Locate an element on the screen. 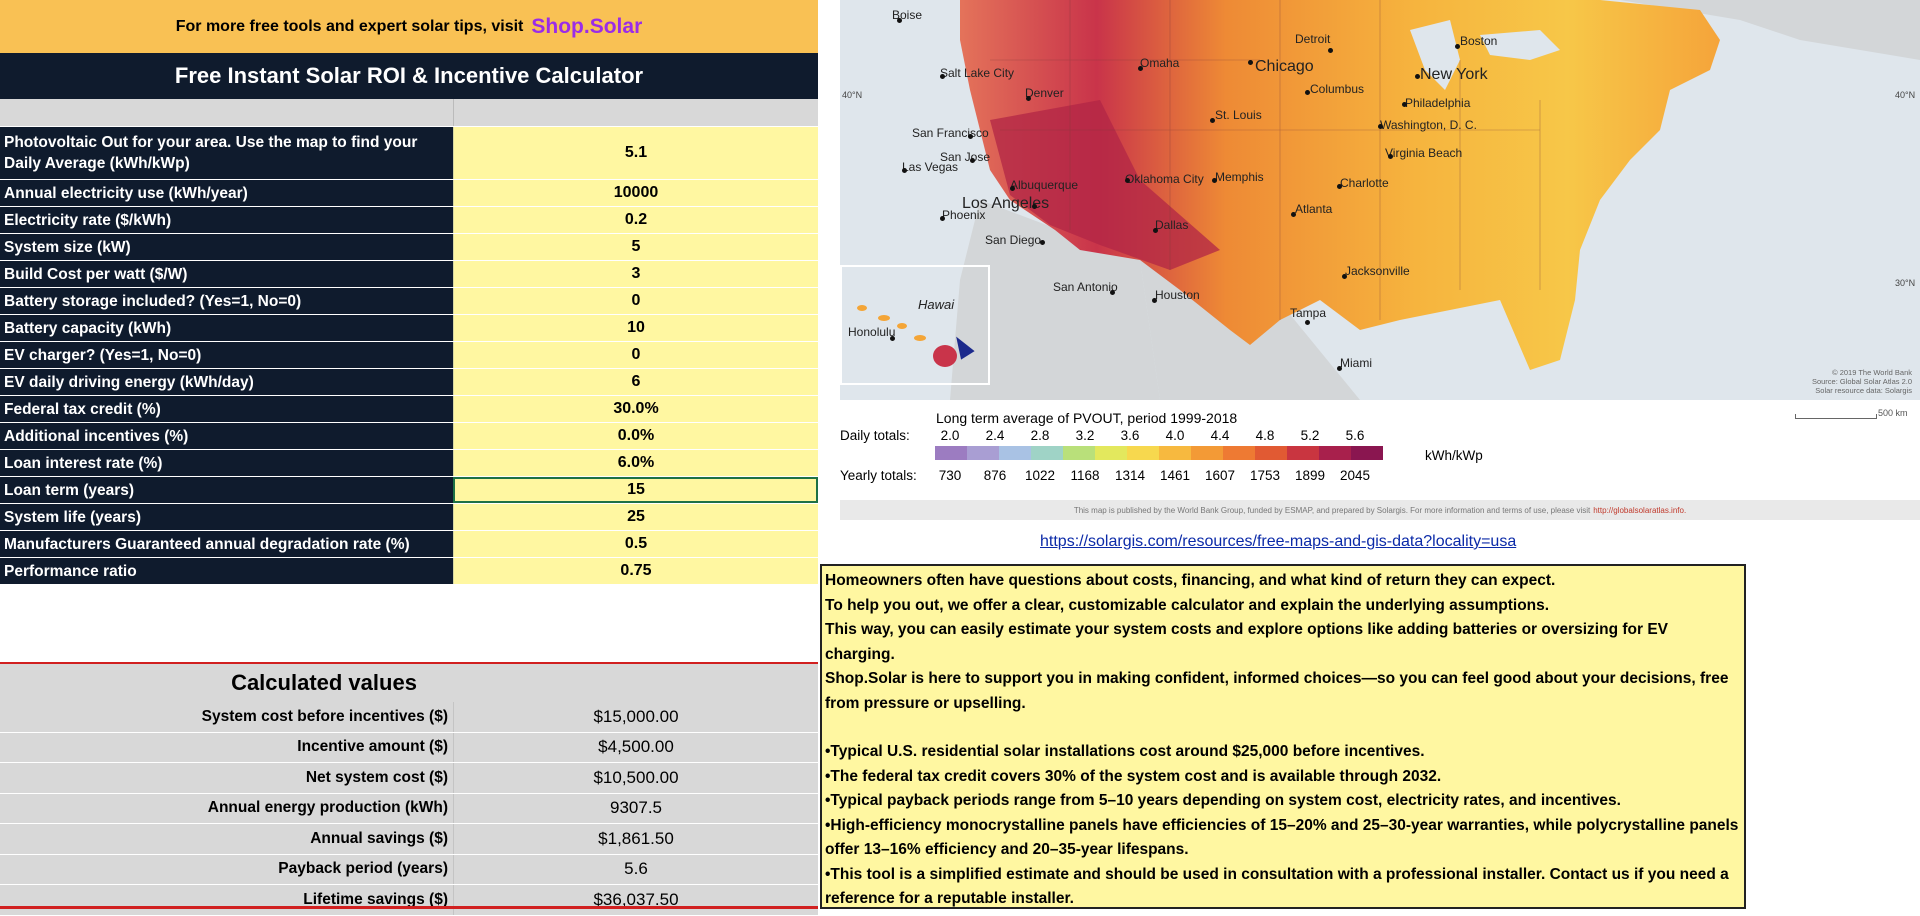  input-value-cell: 5.1 is located at coordinates (635, 153).